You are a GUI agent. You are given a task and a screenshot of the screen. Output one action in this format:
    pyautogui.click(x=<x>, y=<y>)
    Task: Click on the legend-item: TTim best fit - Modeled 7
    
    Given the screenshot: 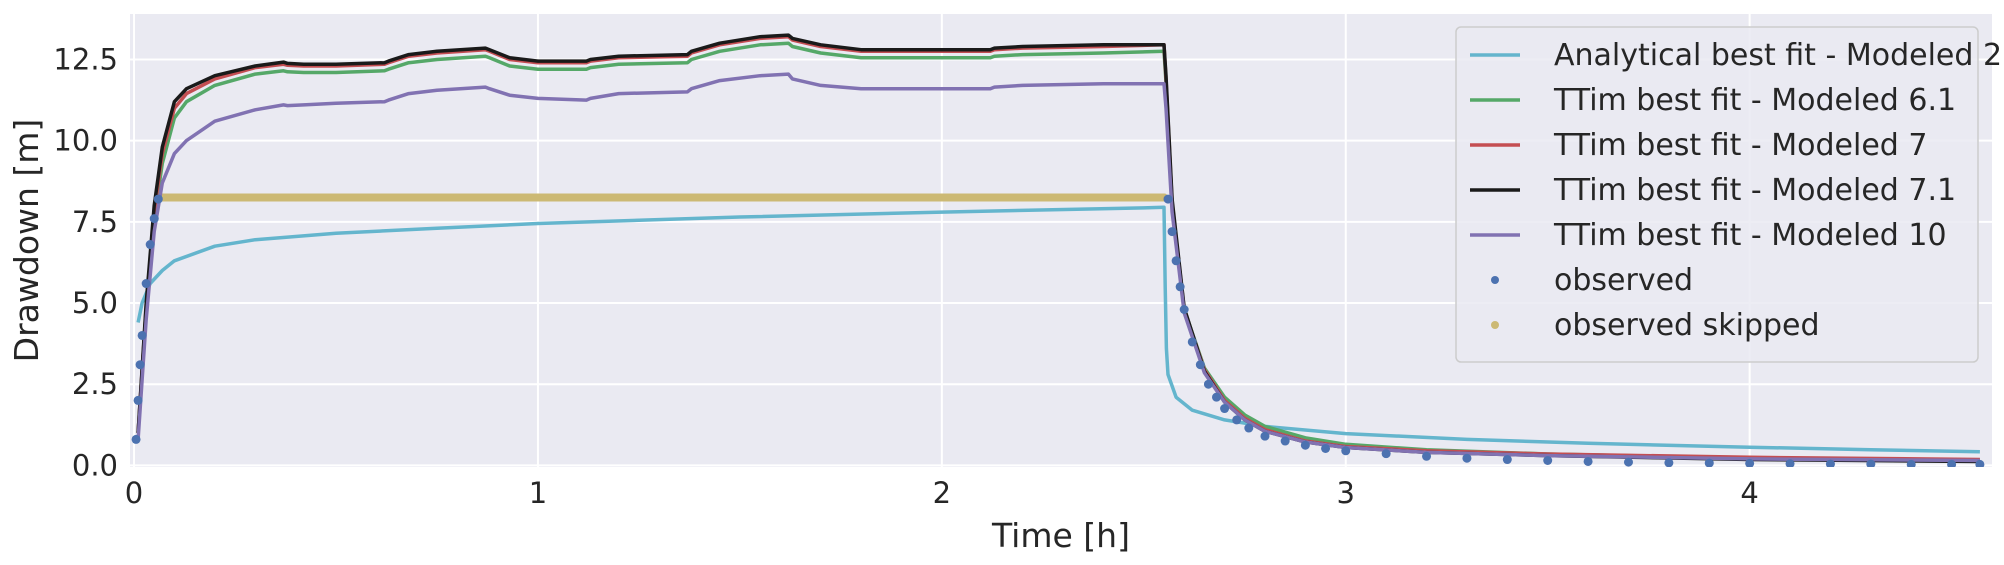 What is the action you would take?
    pyautogui.click(x=1698, y=145)
    